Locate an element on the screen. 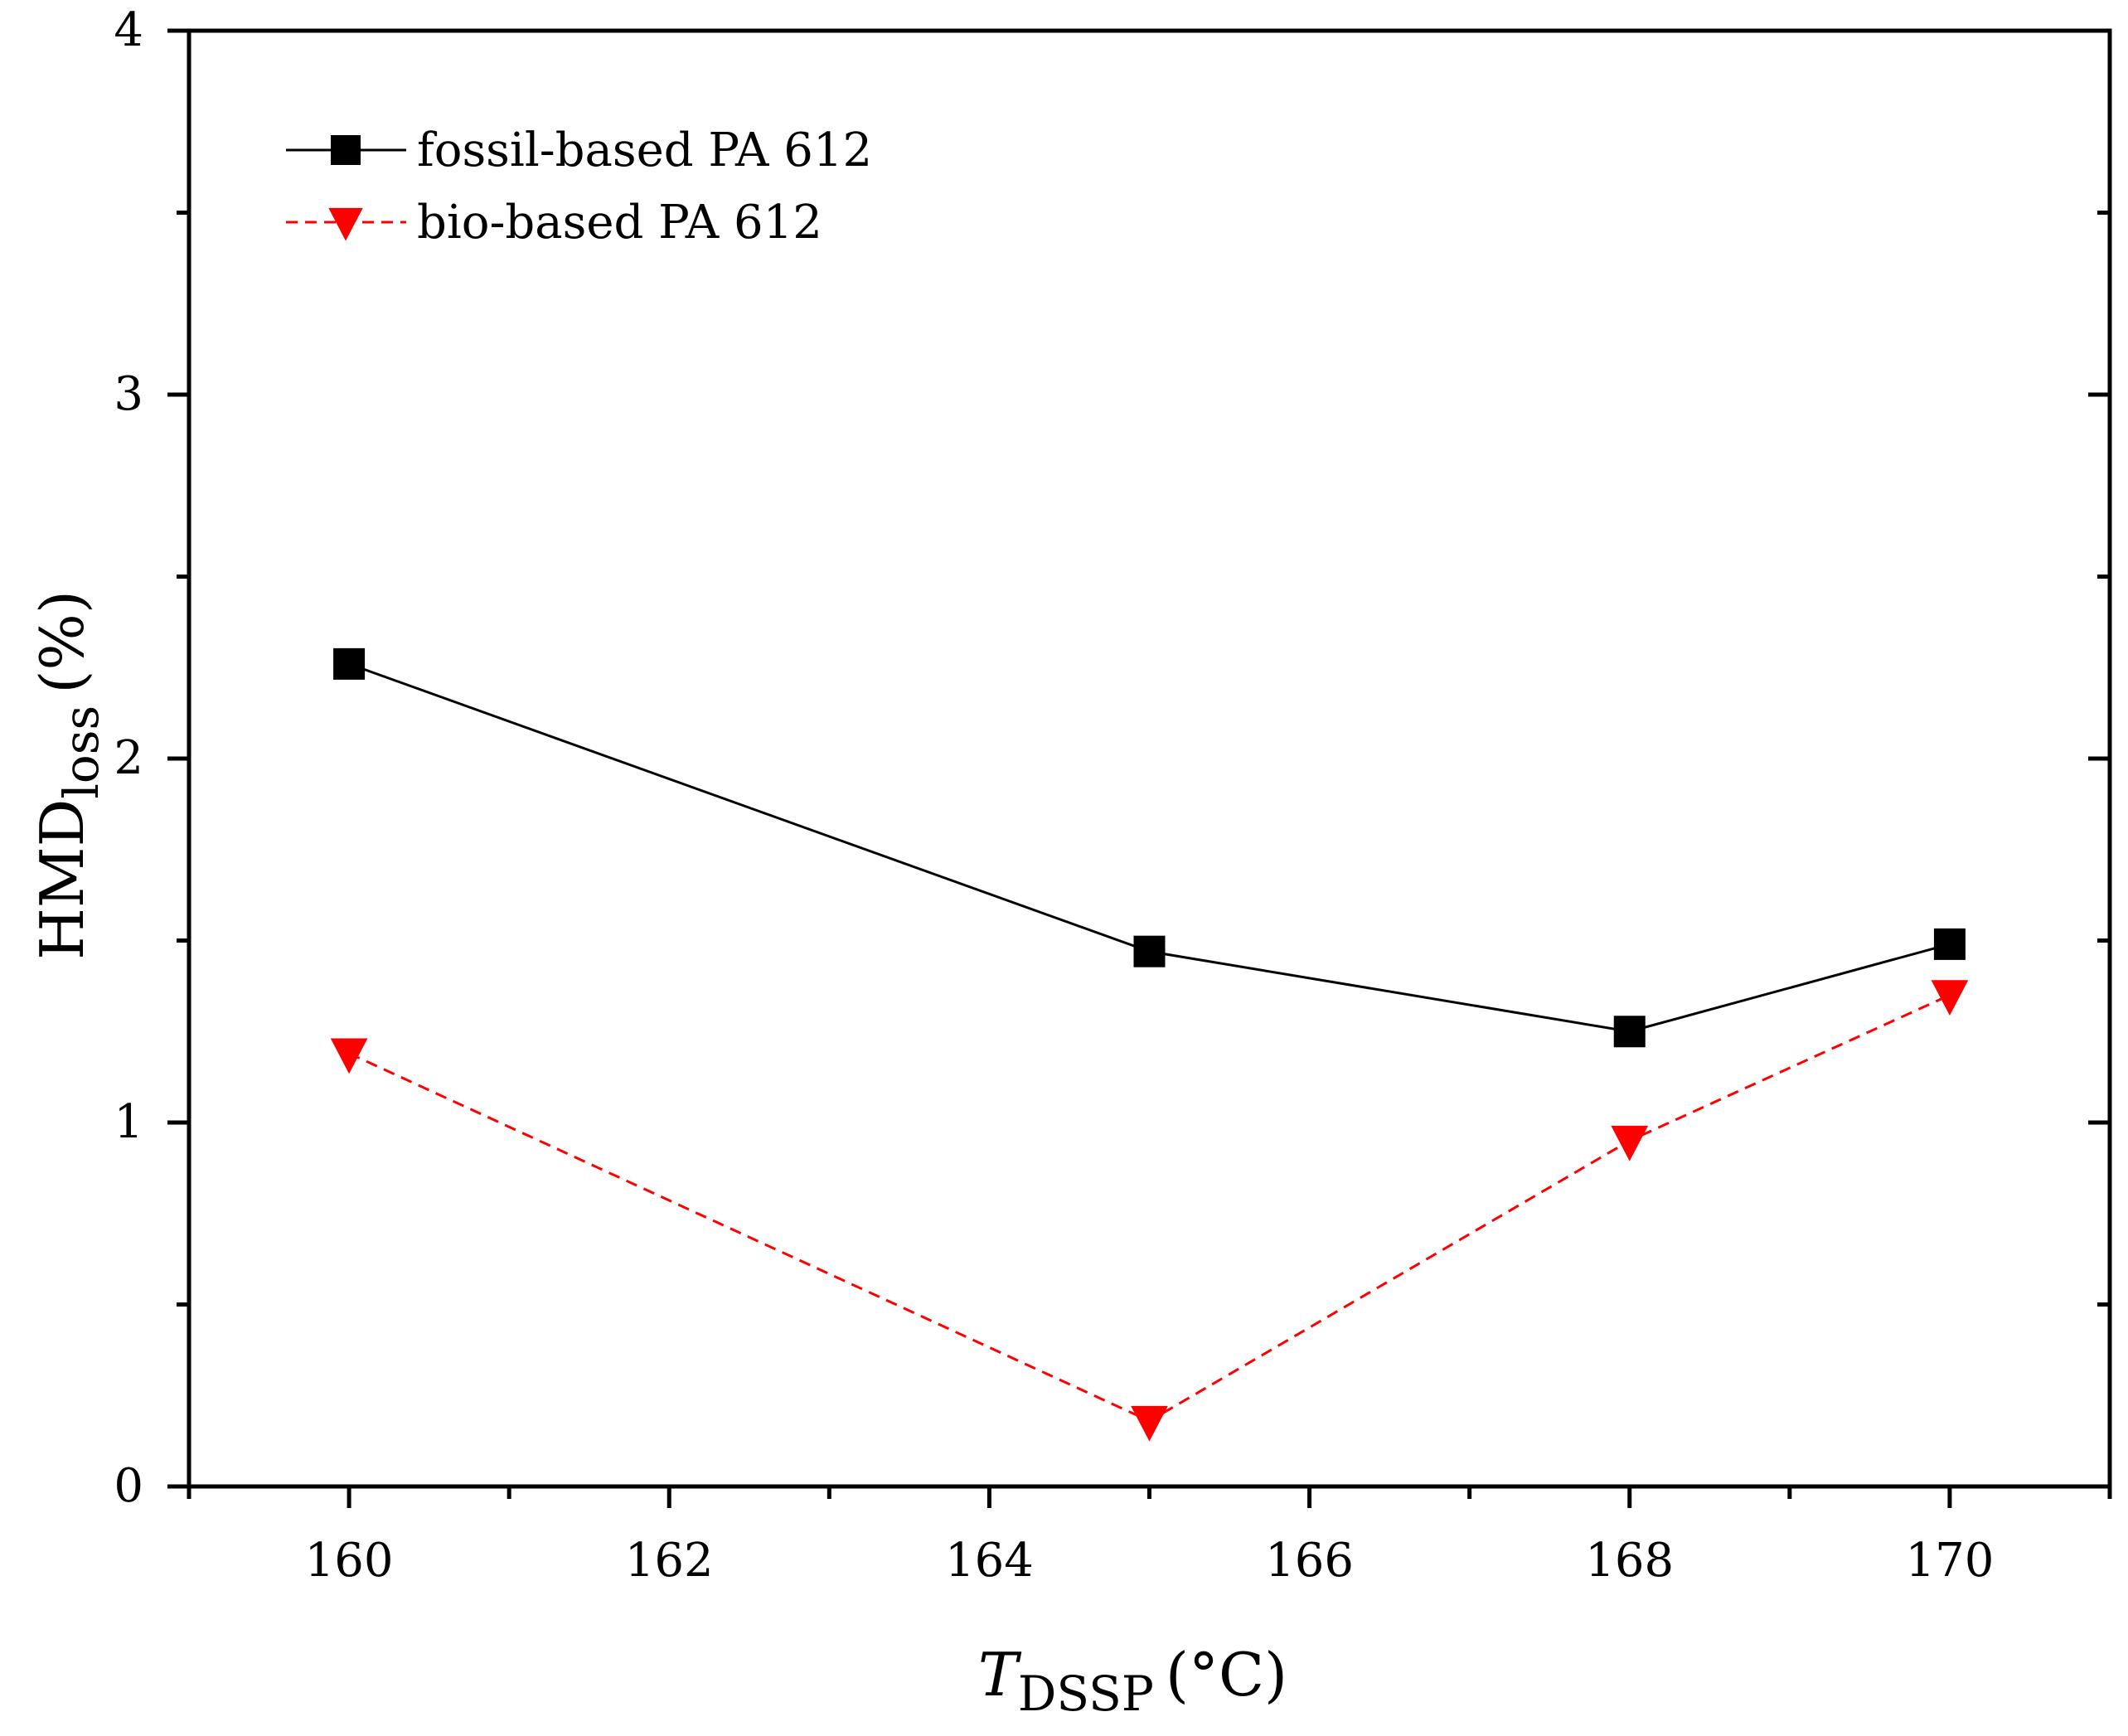  y-axis-title-sub: loss is located at coordinates (81, 752).